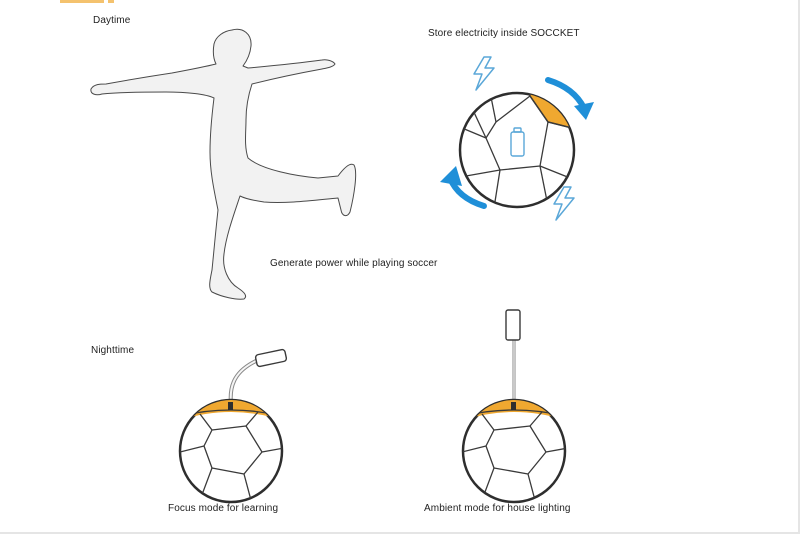 Image resolution: width=800 pixels, height=534 pixels. I want to click on logo-fragment, so click(87, 1).